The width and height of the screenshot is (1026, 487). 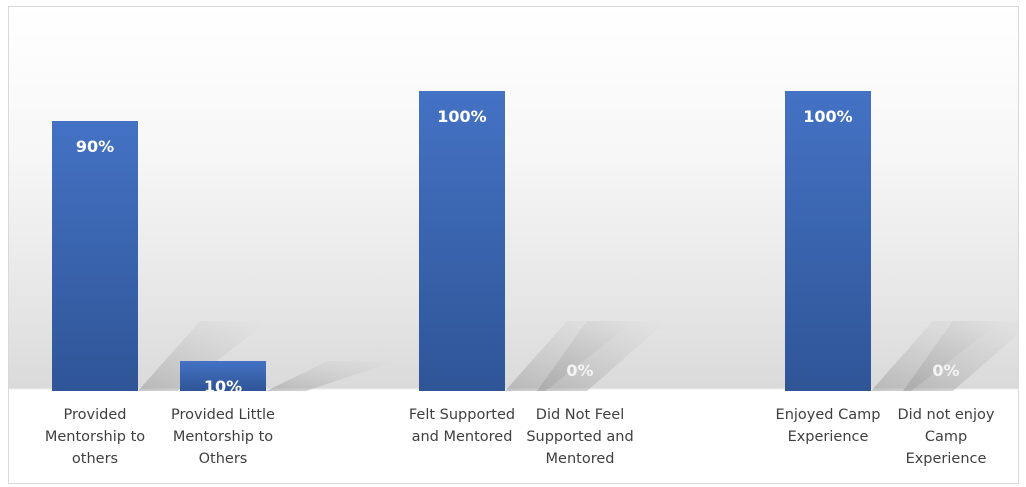 I want to click on category-label: Provided Little Mentorship to Others, so click(x=223, y=437).